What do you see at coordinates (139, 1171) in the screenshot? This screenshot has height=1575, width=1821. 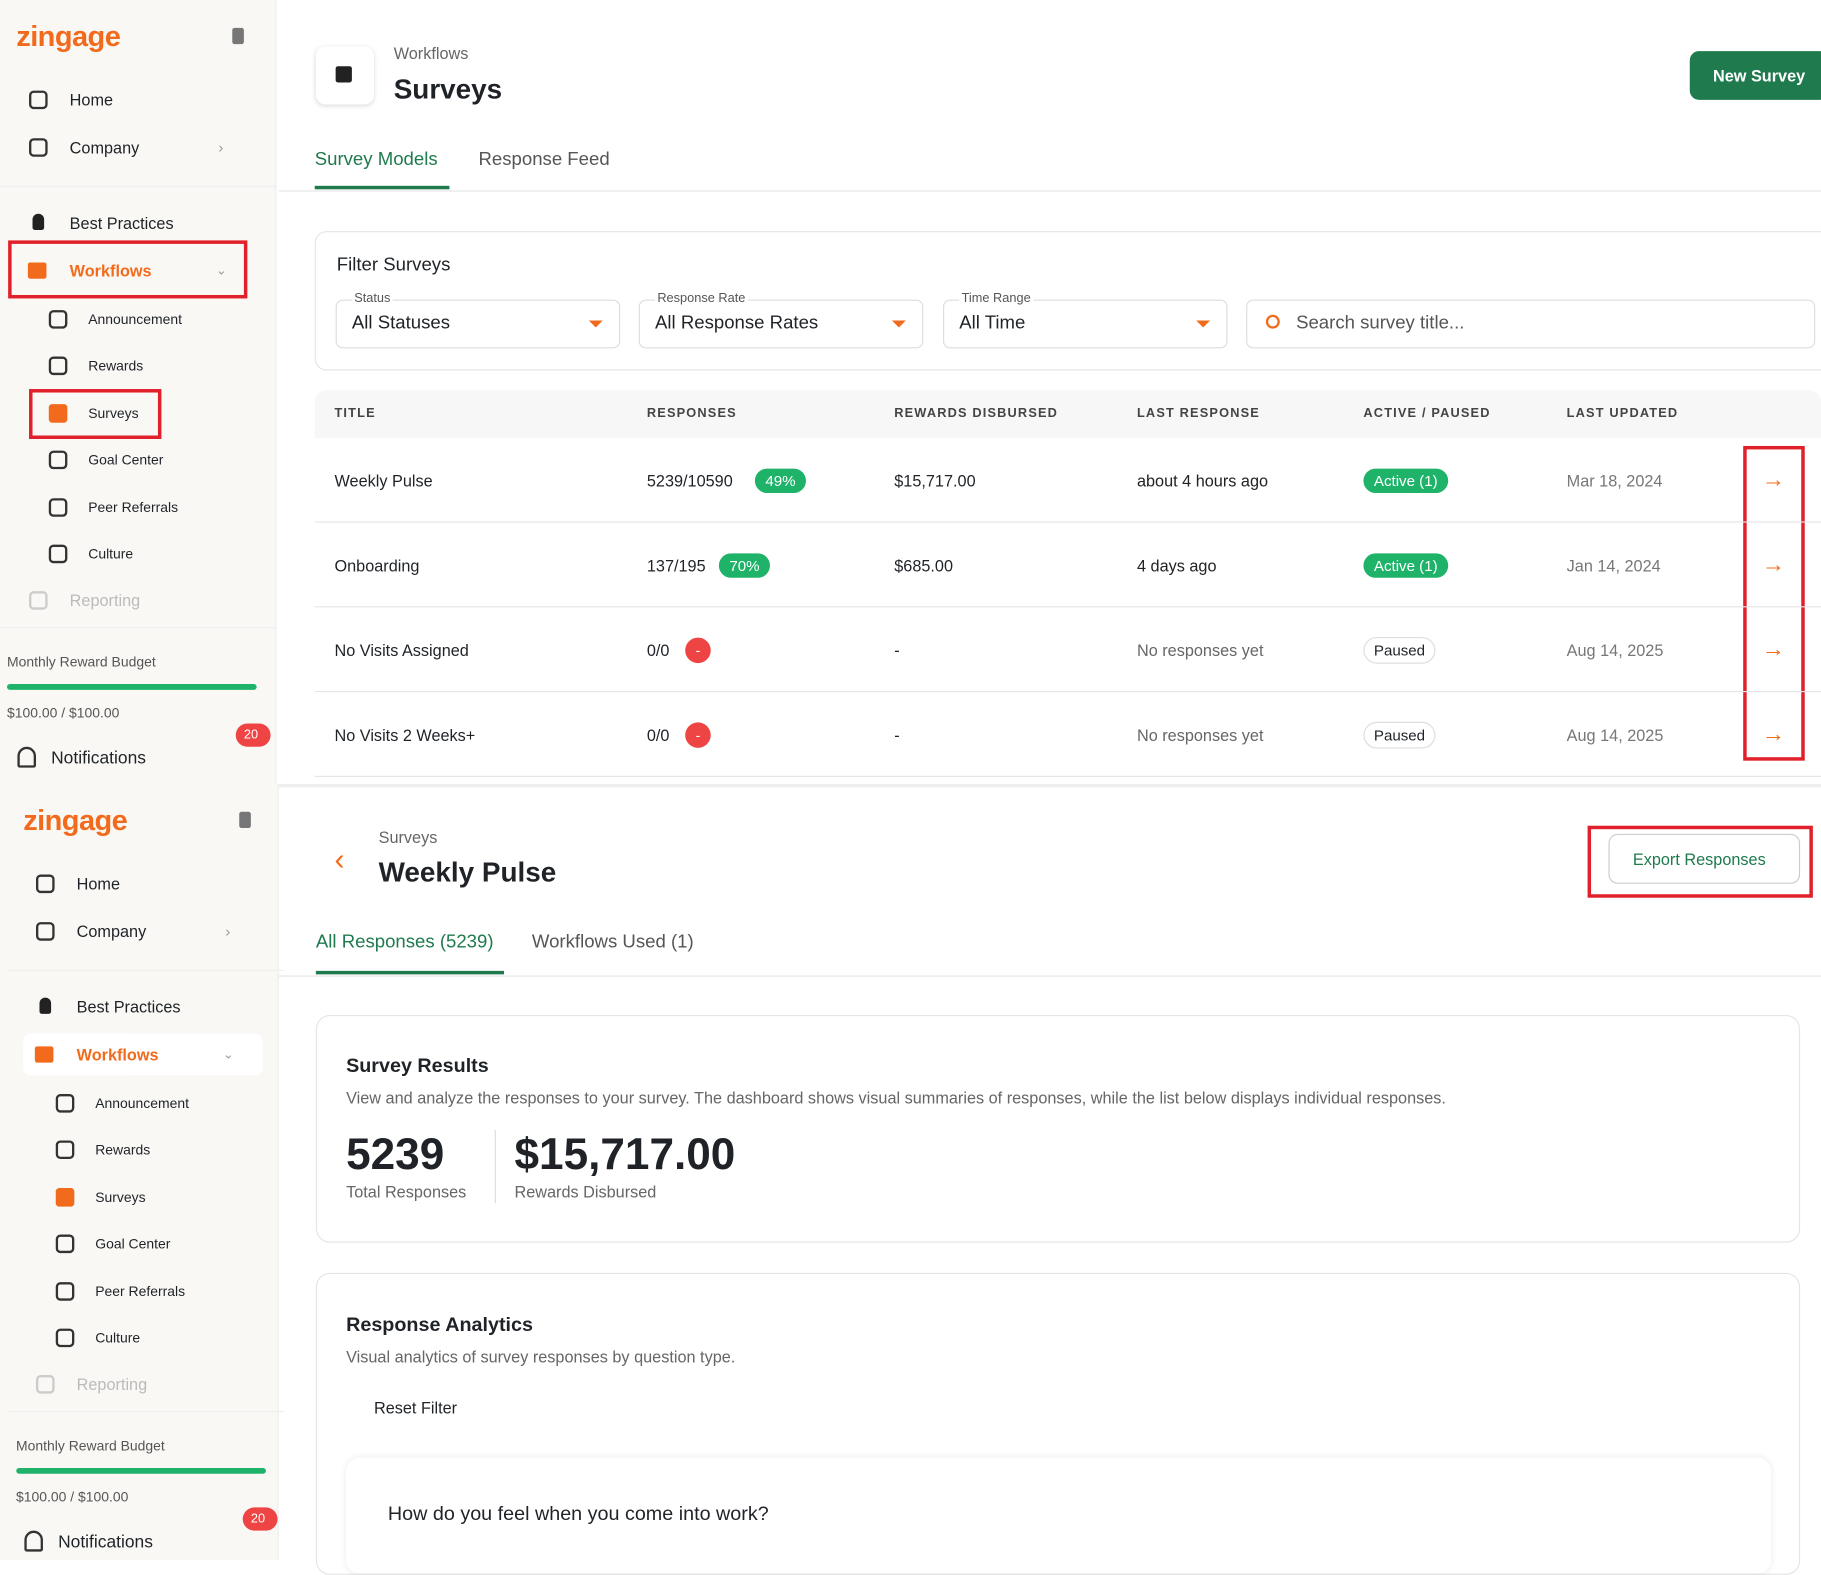 I see `sidebar-bg` at bounding box center [139, 1171].